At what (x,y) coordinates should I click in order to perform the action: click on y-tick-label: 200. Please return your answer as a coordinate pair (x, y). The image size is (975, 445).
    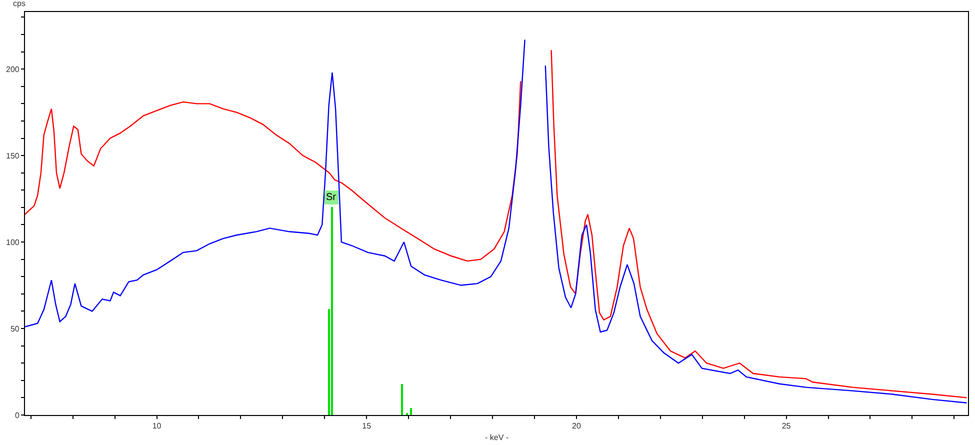
    Looking at the image, I should click on (13, 69).